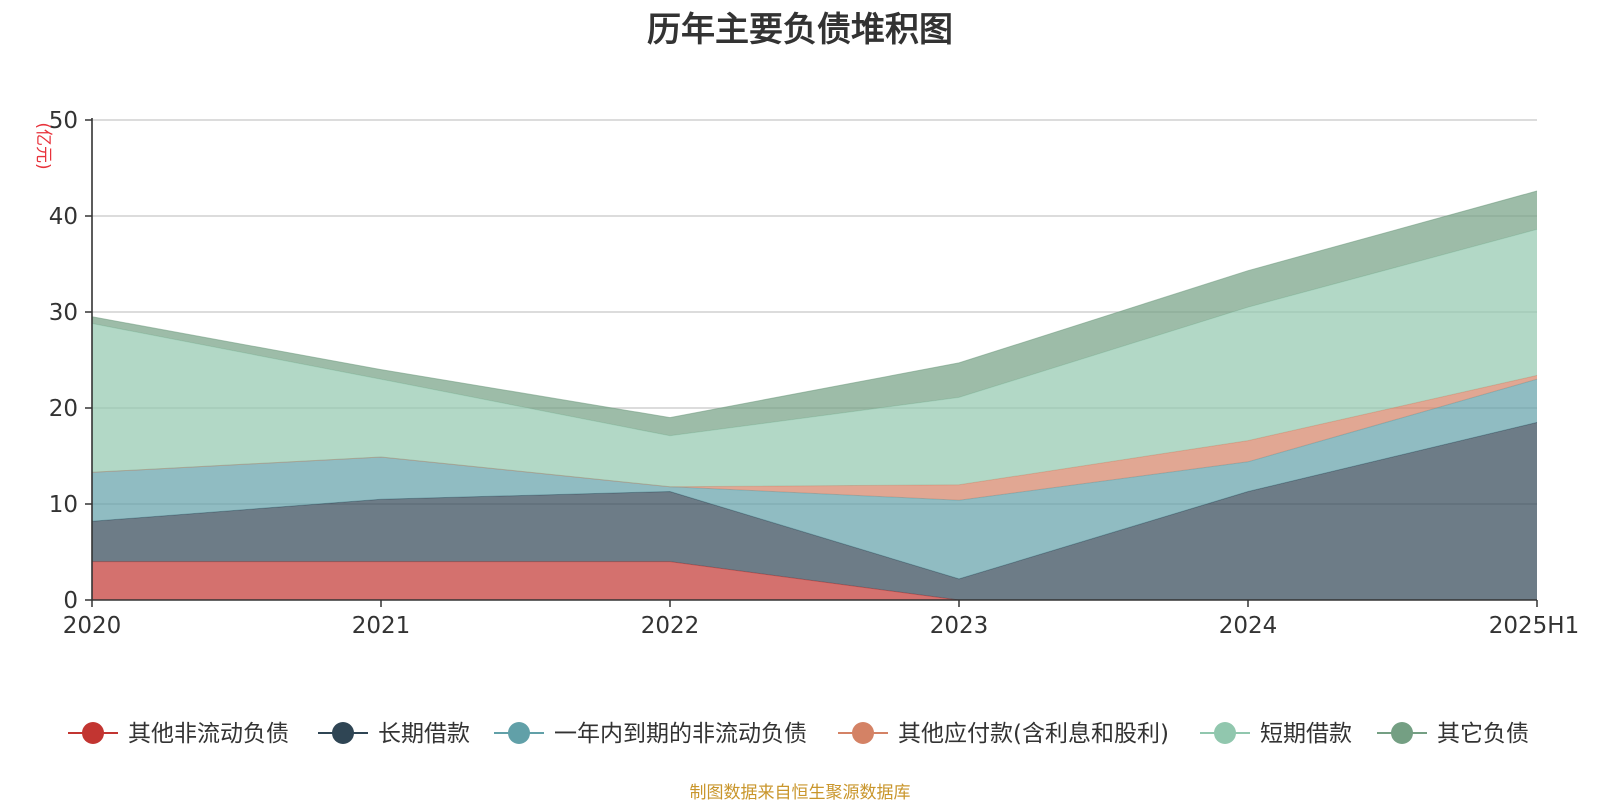  What do you see at coordinates (43, 145) in the screenshot?
I see `y-axis-label: (亿元)` at bounding box center [43, 145].